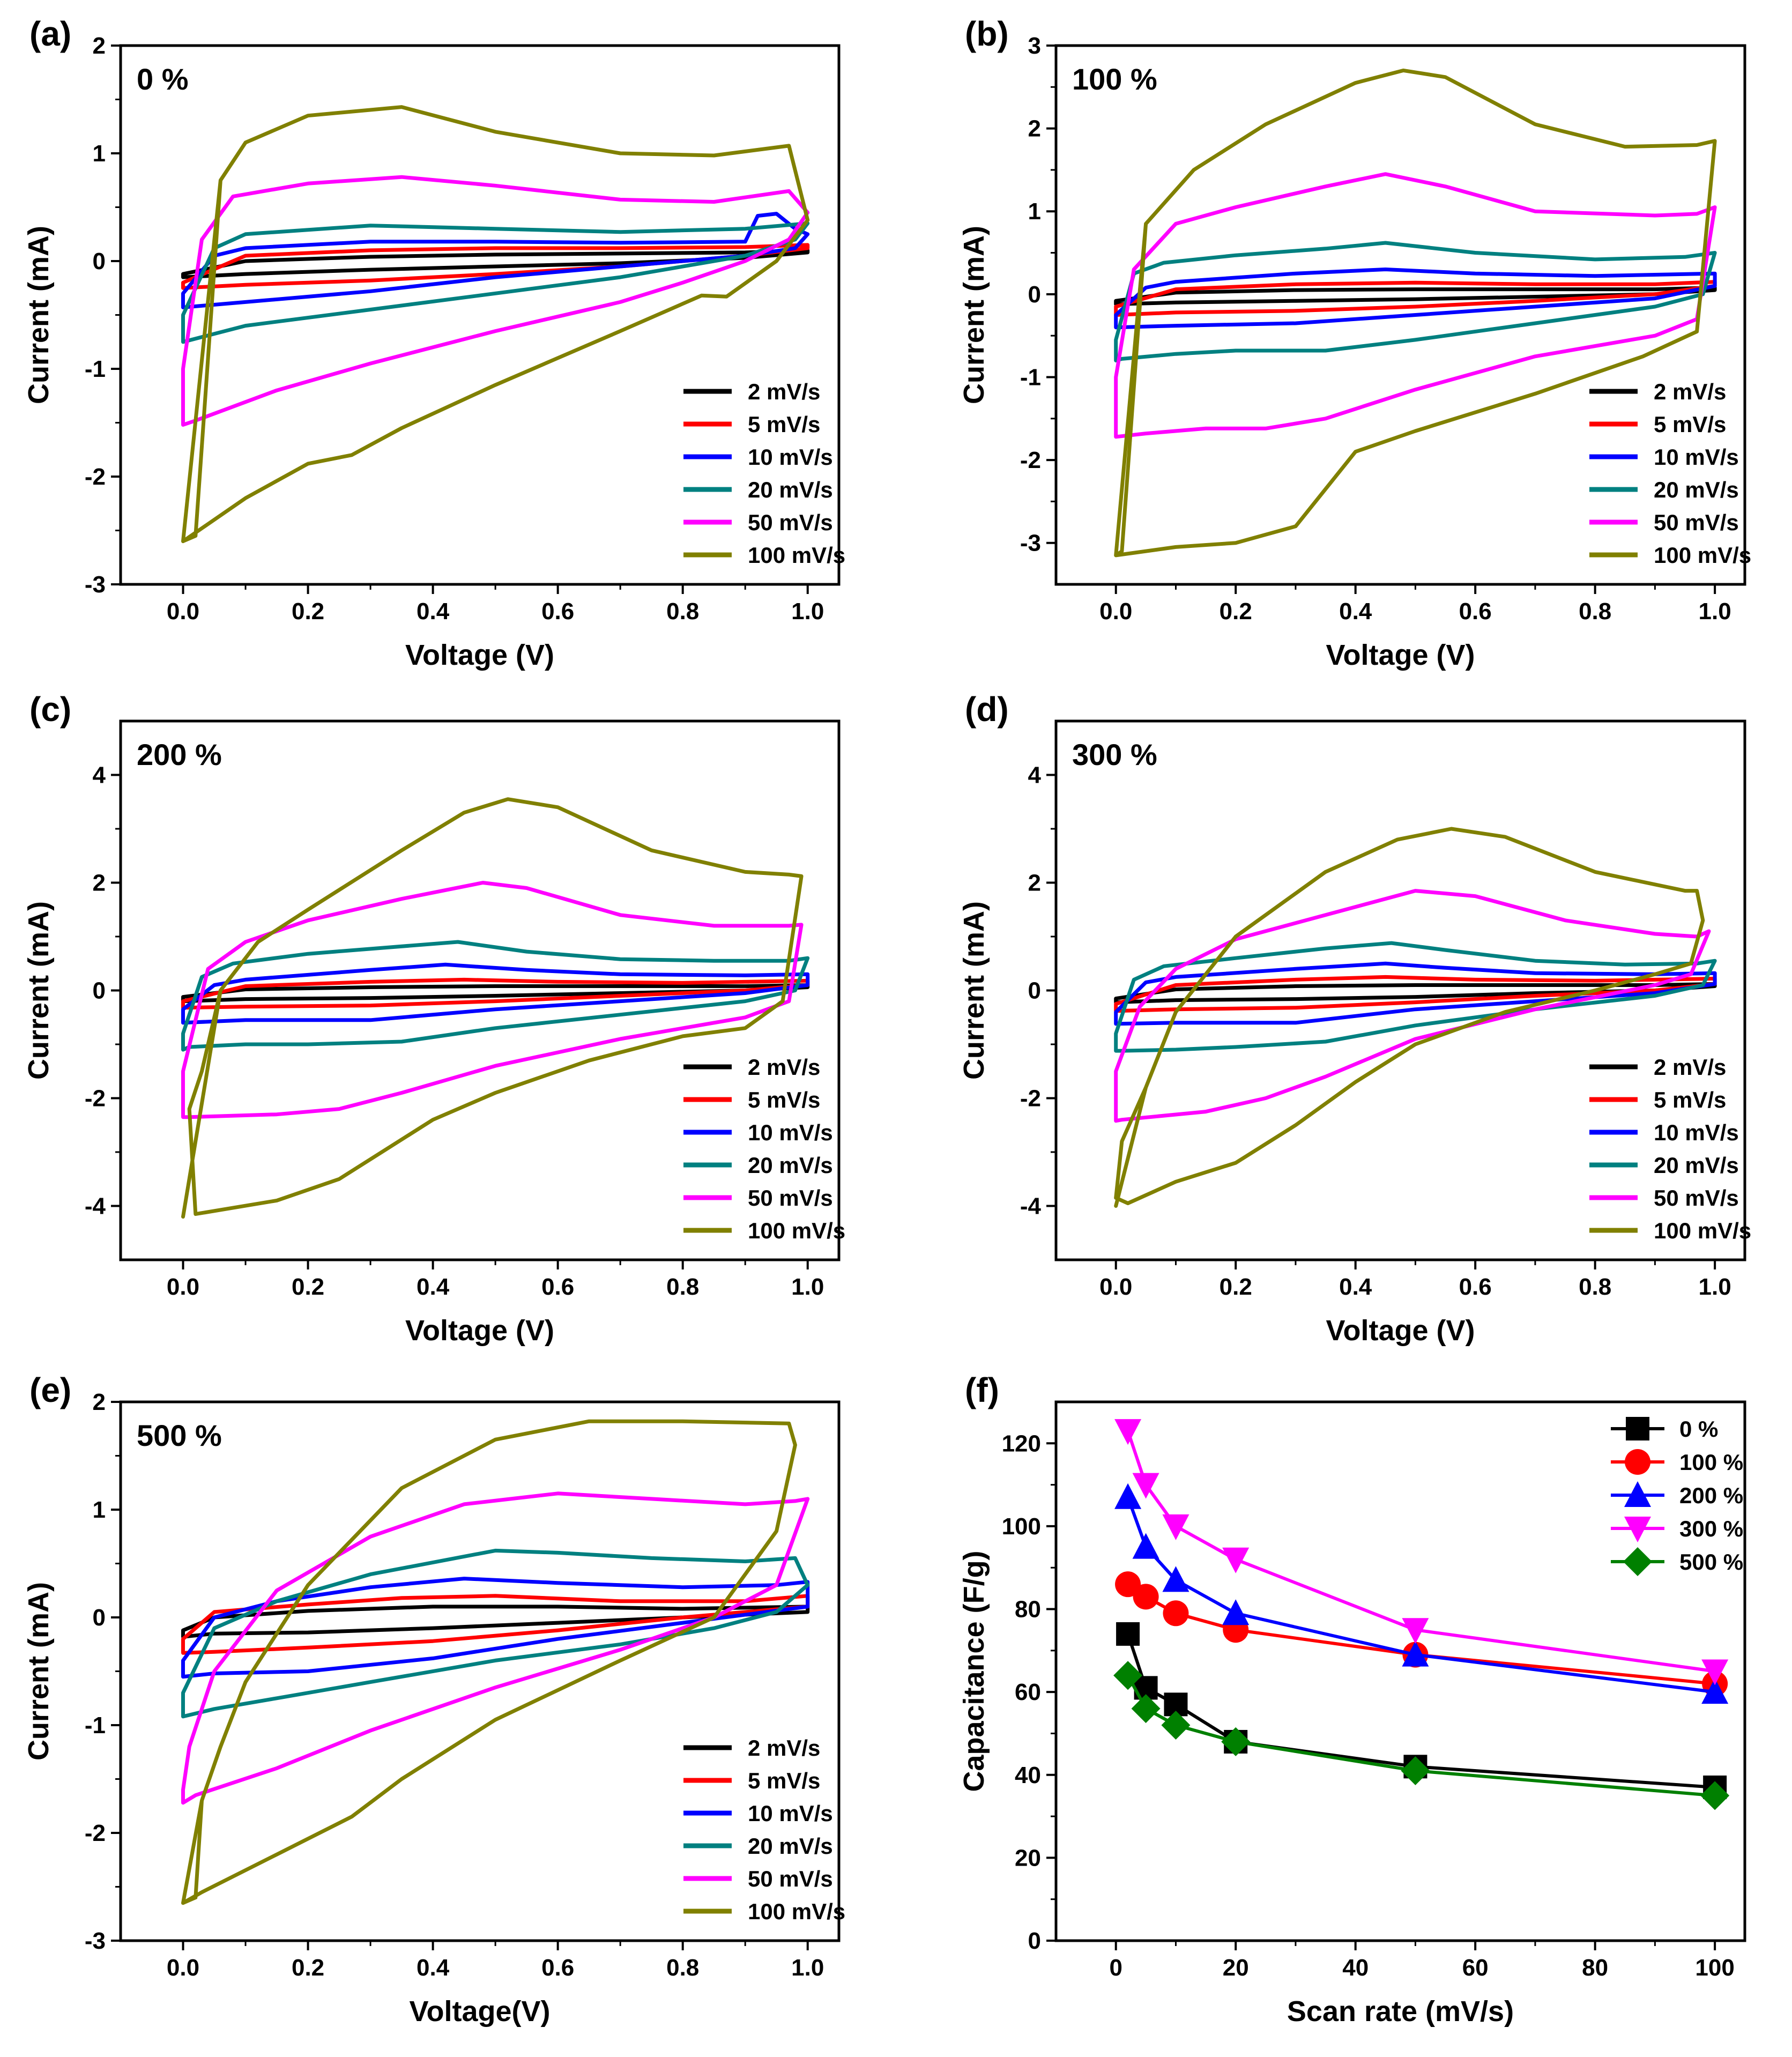 This screenshot has width=1792, height=2057. I want to click on x-tick-label: 80, so click(1595, 1968).